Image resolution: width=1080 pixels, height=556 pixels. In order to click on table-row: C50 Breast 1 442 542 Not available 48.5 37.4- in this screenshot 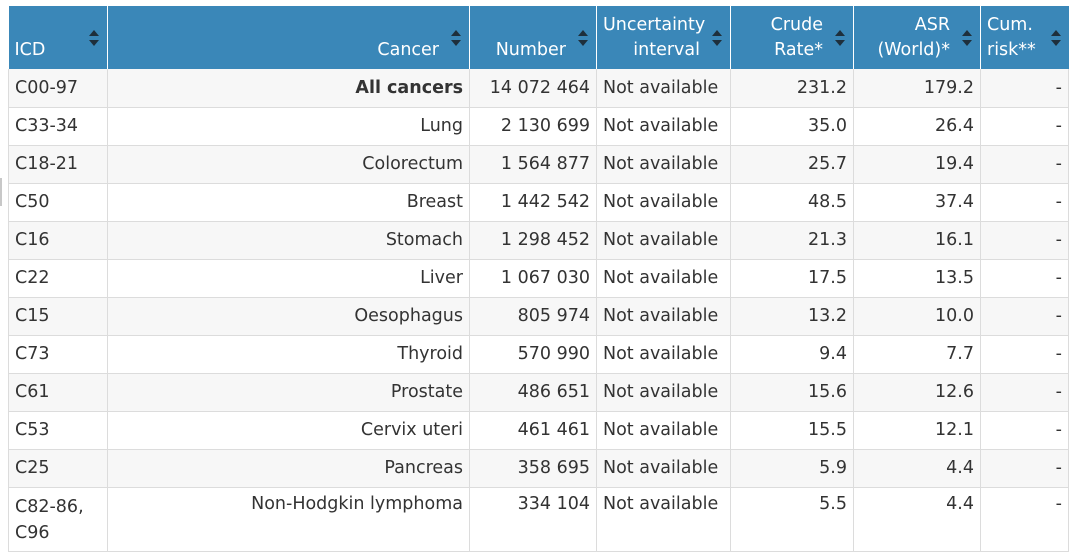, I will do `click(538, 202)`.